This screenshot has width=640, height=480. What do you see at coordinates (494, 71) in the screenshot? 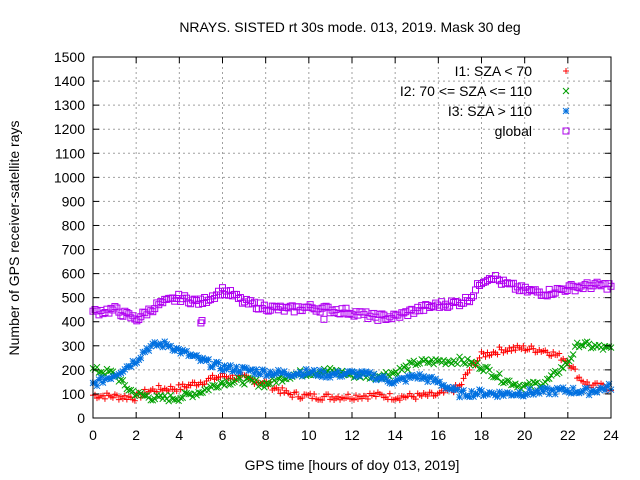
I see `legend-label-i1: I1: SZA < 70` at bounding box center [494, 71].